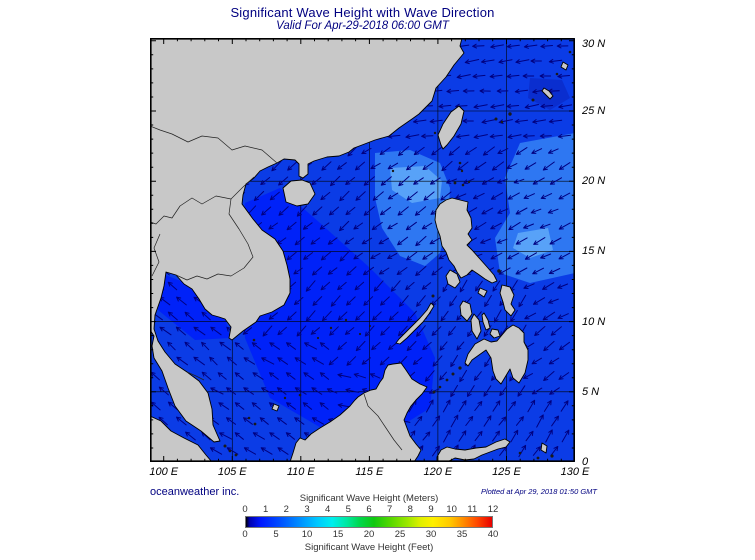 This screenshot has height=560, width=755. What do you see at coordinates (369, 472) in the screenshot?
I see `x-tick-label: 115 E` at bounding box center [369, 472].